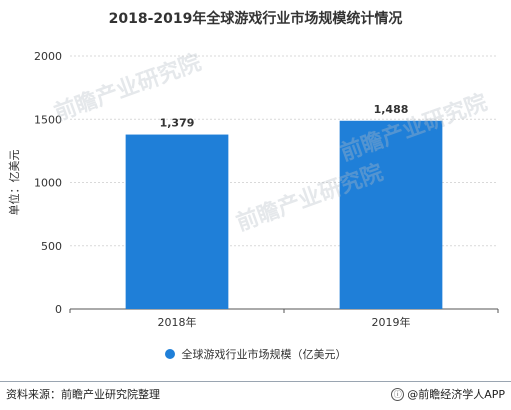  I want to click on legend-swatch, so click(169, 354).